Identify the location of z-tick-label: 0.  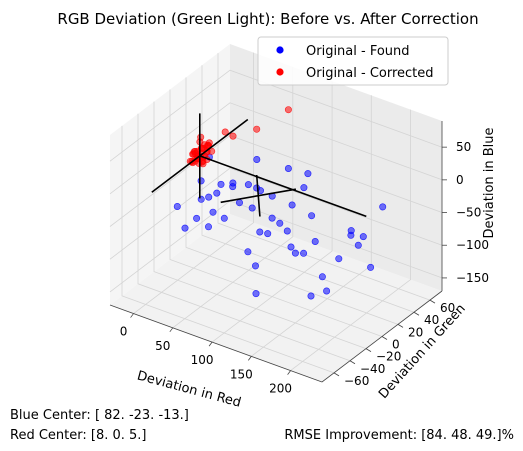
(460, 180).